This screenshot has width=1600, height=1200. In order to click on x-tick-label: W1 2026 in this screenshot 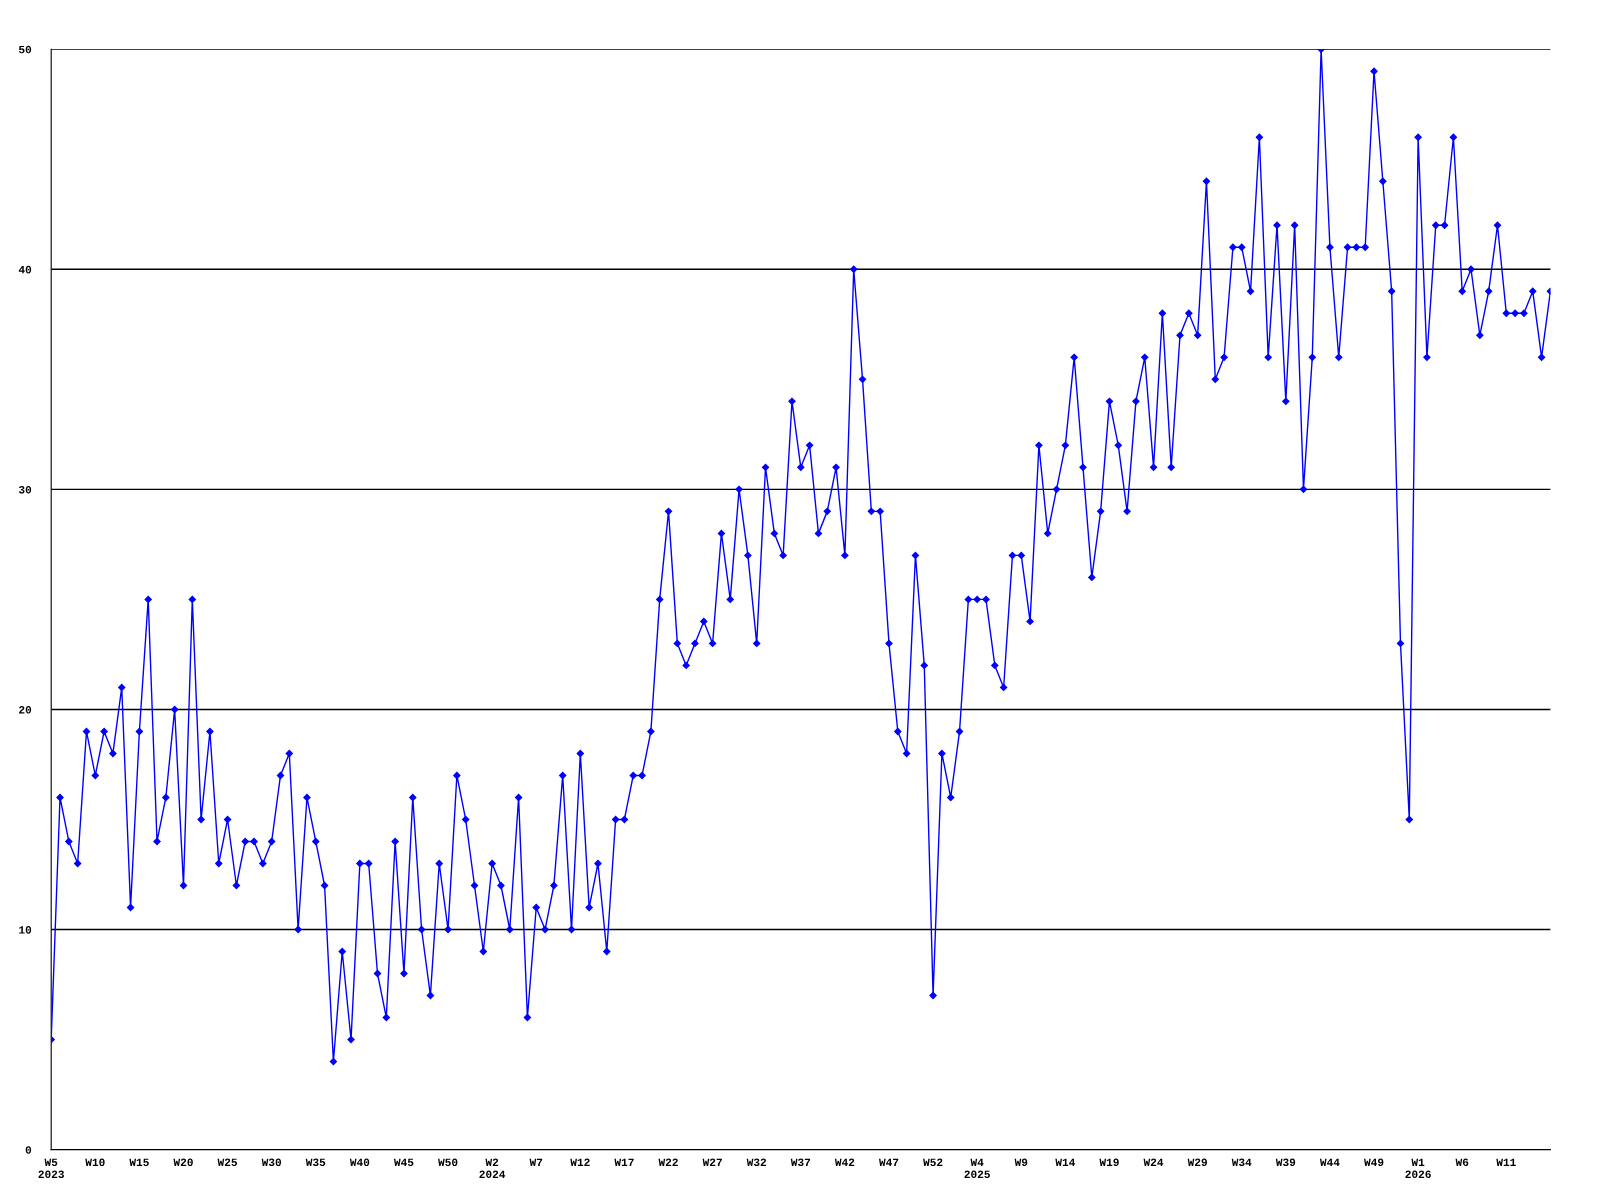, I will do `click(1418, 1168)`.